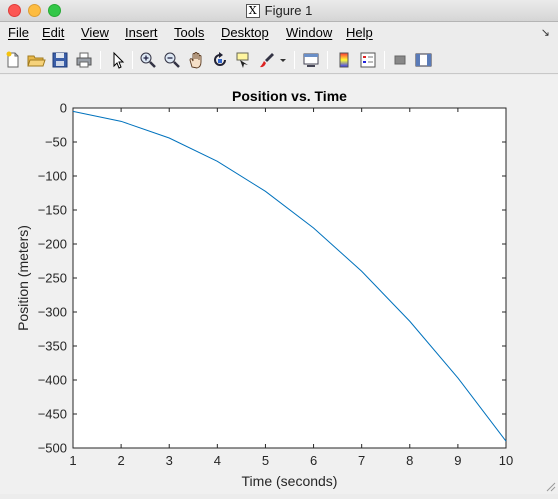 Image resolution: width=558 pixels, height=499 pixels. Describe the element at coordinates (52, 380) in the screenshot. I see `y-tick-label: −400` at that location.